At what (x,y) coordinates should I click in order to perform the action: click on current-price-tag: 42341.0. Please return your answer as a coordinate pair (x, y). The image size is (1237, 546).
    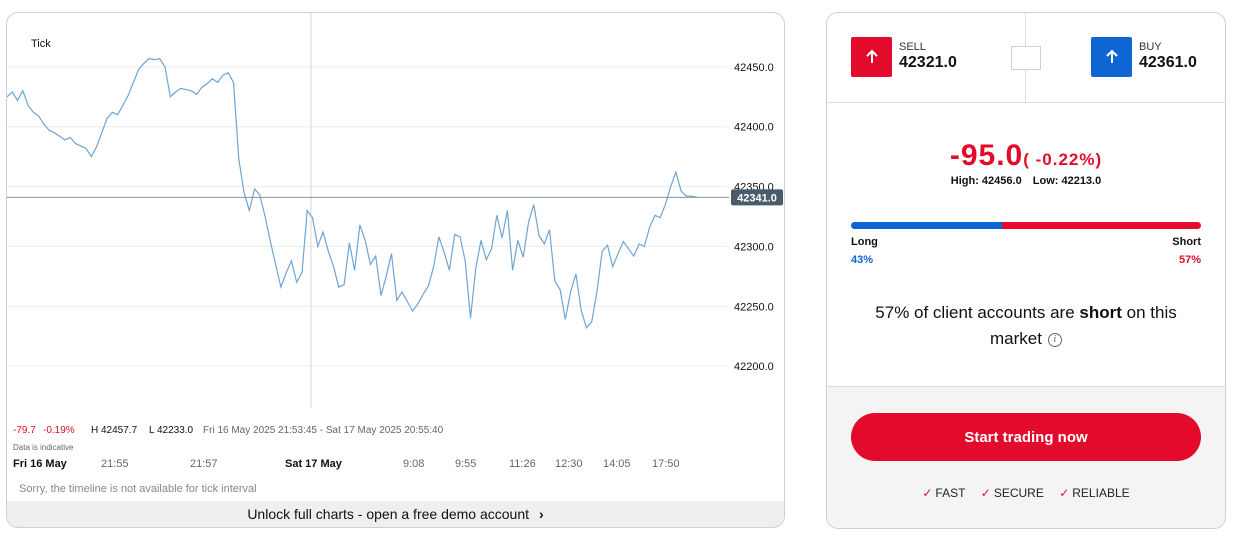
    Looking at the image, I should click on (757, 197).